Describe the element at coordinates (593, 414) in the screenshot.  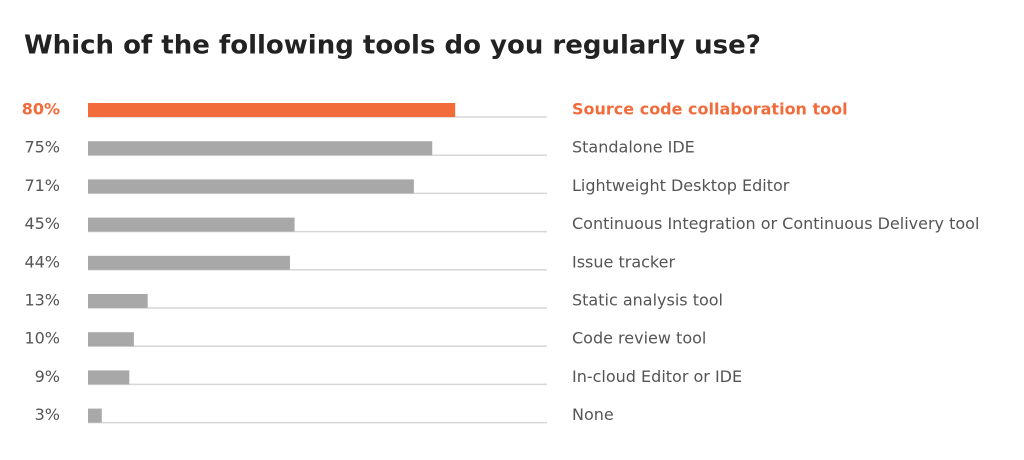
I see `category-label: None` at that location.